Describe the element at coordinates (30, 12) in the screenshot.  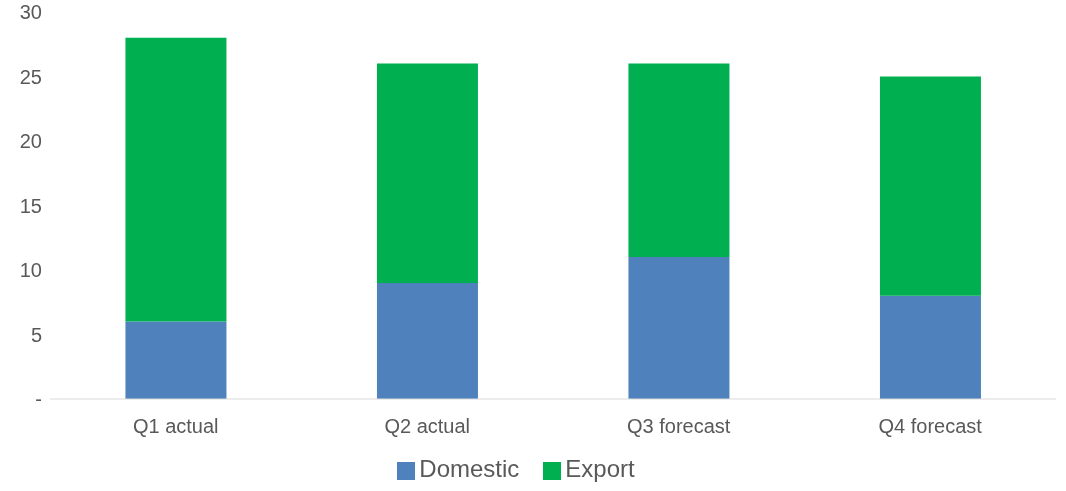
I see `y-tick-label: 30` at that location.